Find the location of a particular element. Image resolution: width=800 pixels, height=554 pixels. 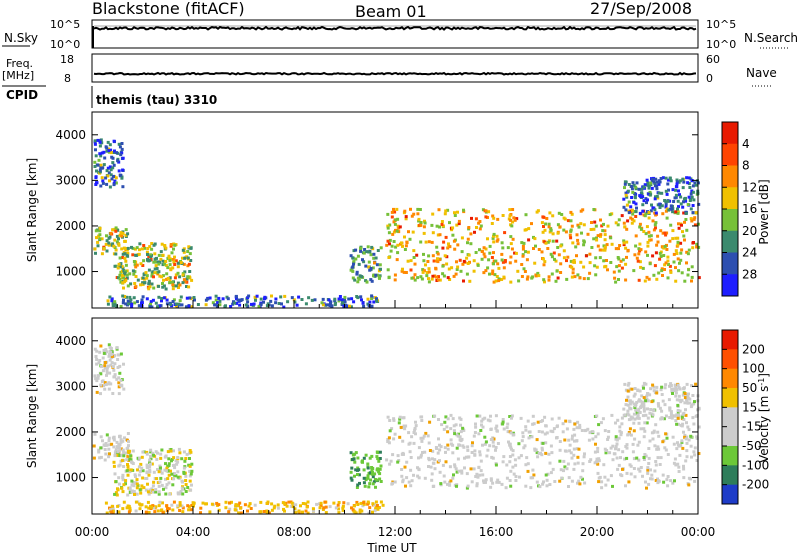

colorbar-tick-label: 15 is located at coordinates (749, 407).